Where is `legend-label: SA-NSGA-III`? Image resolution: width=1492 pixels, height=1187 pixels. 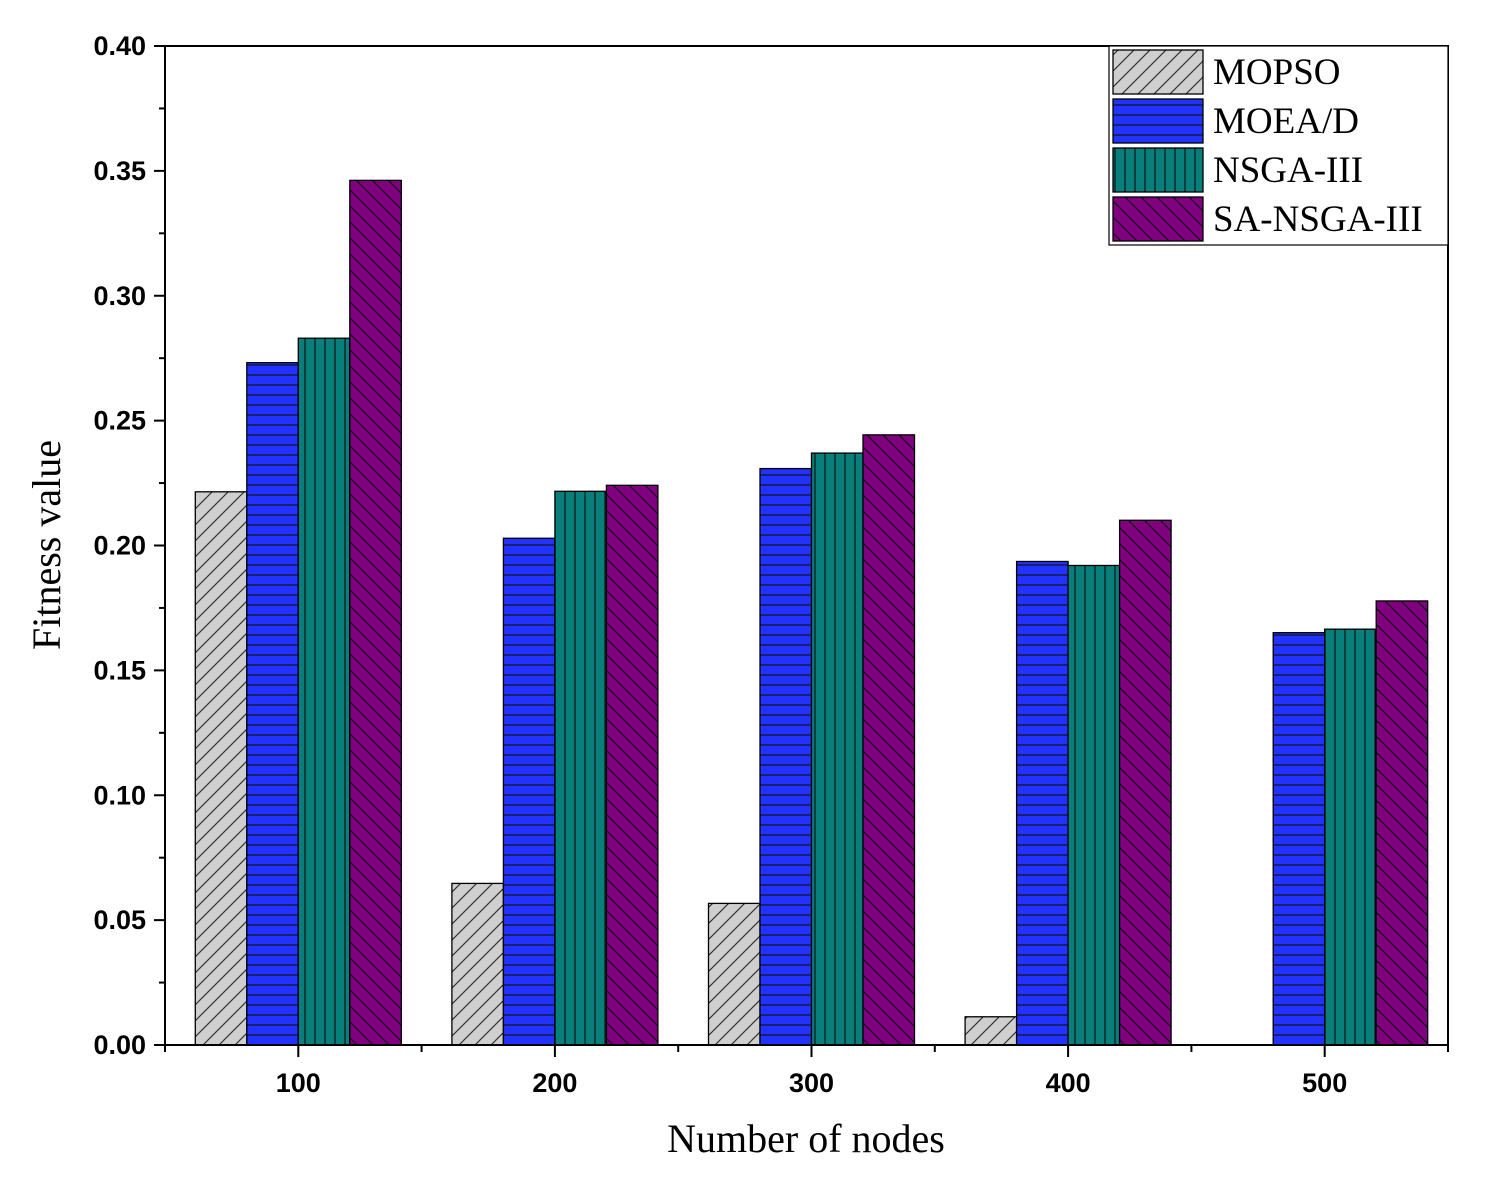 legend-label: SA-NSGA-III is located at coordinates (1318, 219).